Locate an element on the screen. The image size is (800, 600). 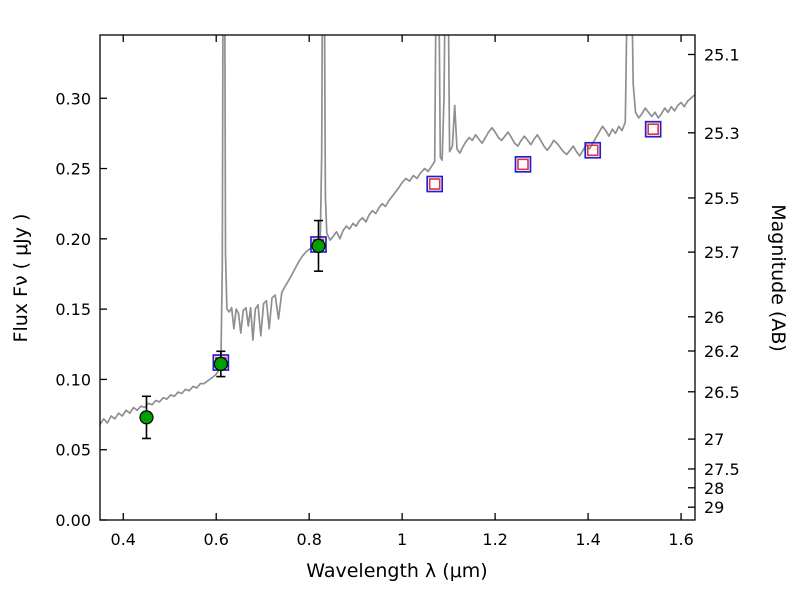
x-tick-label: 0.4 is located at coordinates (123, 539).